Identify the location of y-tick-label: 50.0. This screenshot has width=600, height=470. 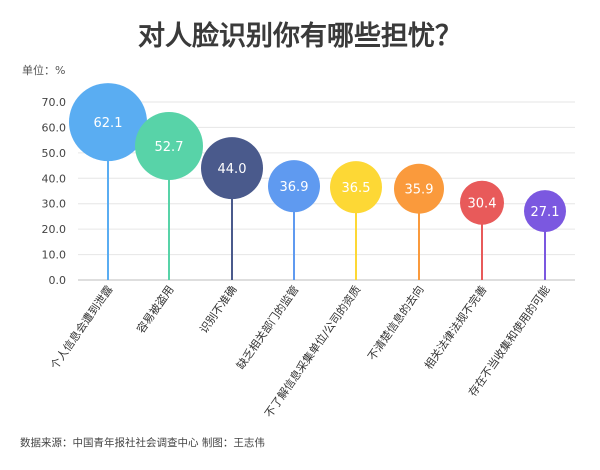
(54, 153).